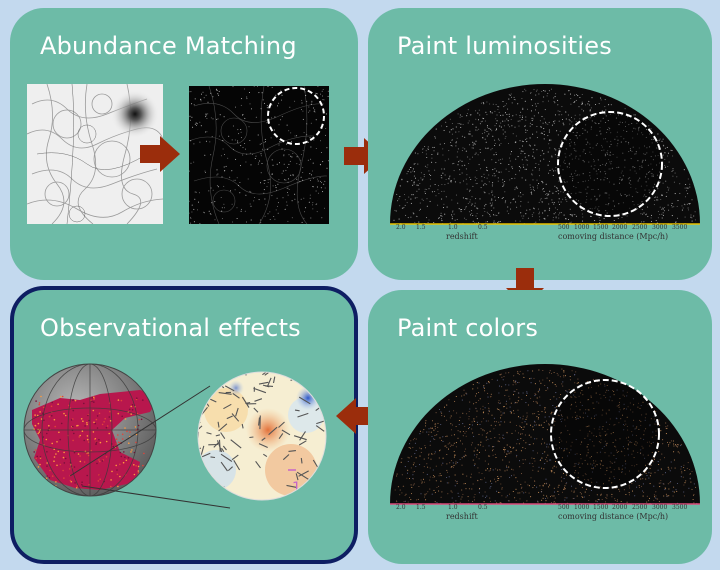  What do you see at coordinates (545, 157) in the screenshot?
I see `lightcone-luminosity-image` at bounding box center [545, 157].